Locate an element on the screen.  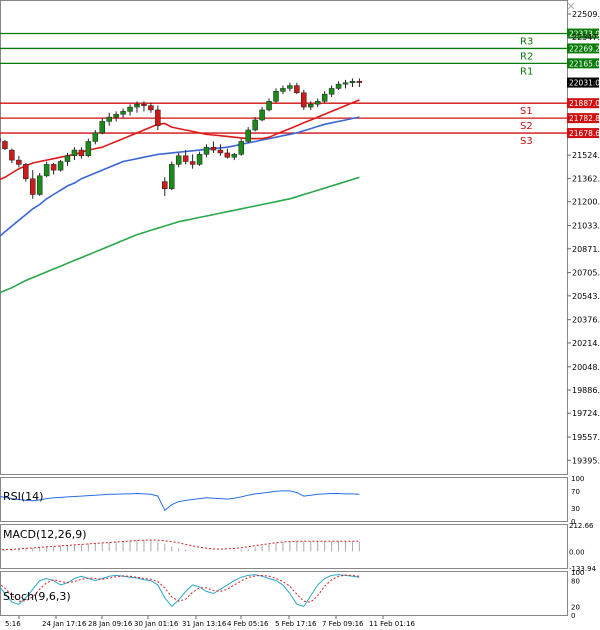
x-tick-label: 7 Feb 09:16 is located at coordinates (343, 624).